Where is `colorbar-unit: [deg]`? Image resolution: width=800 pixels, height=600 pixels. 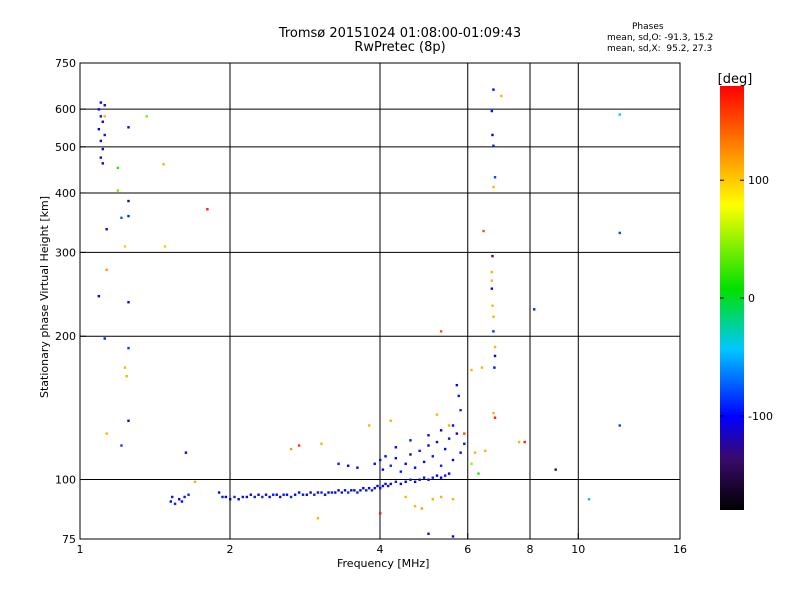
colorbar-unit: [deg] is located at coordinates (735, 79).